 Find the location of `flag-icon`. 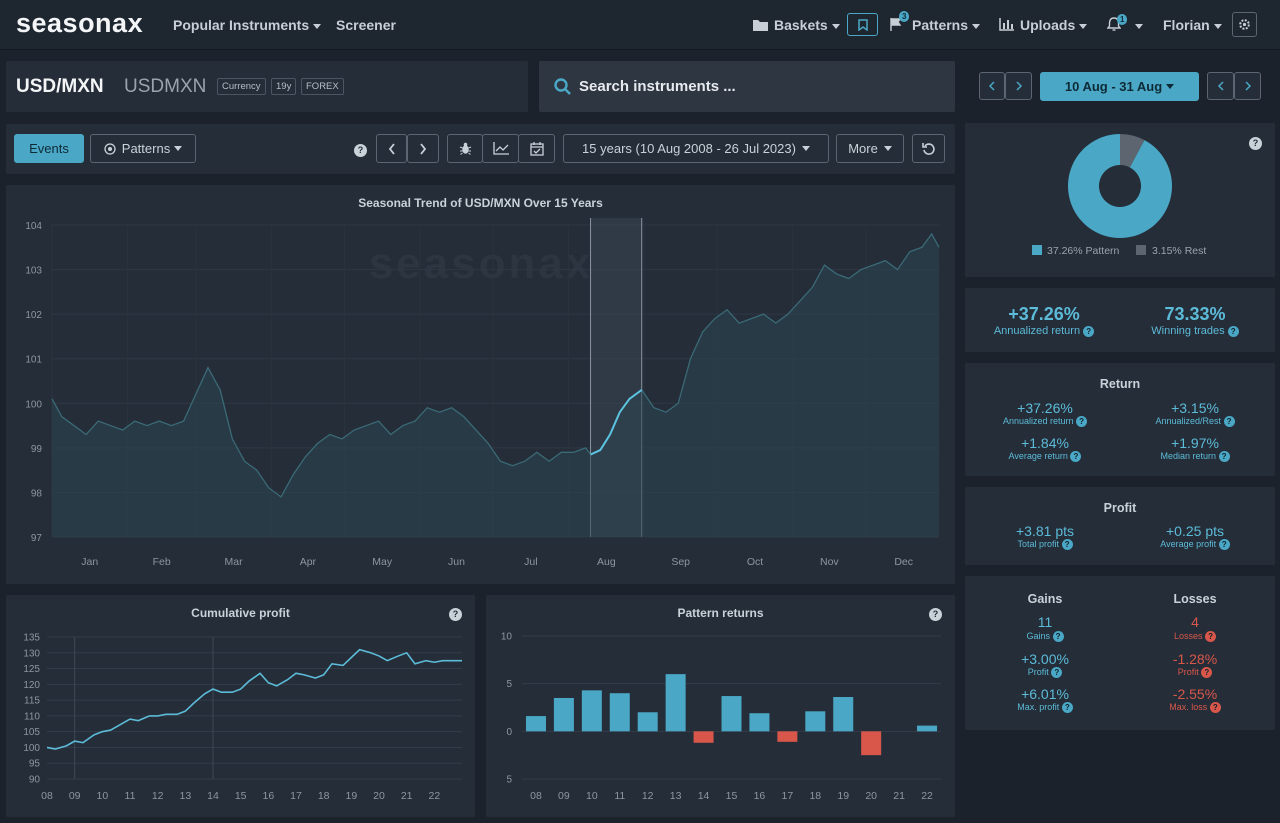

flag-icon is located at coordinates (896, 24).